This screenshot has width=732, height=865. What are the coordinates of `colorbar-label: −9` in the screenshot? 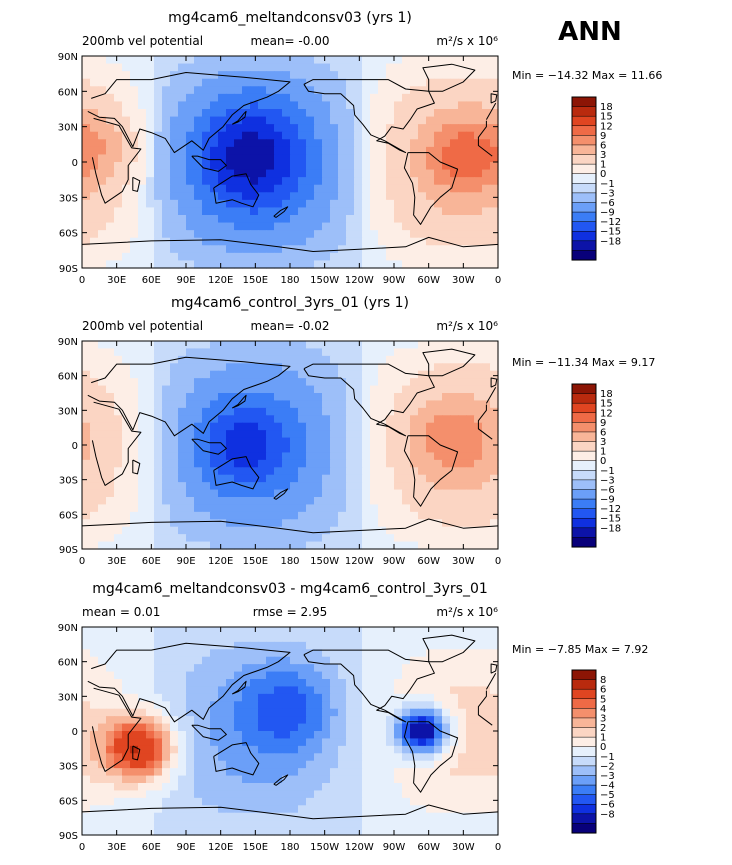 It's located at (607, 213).